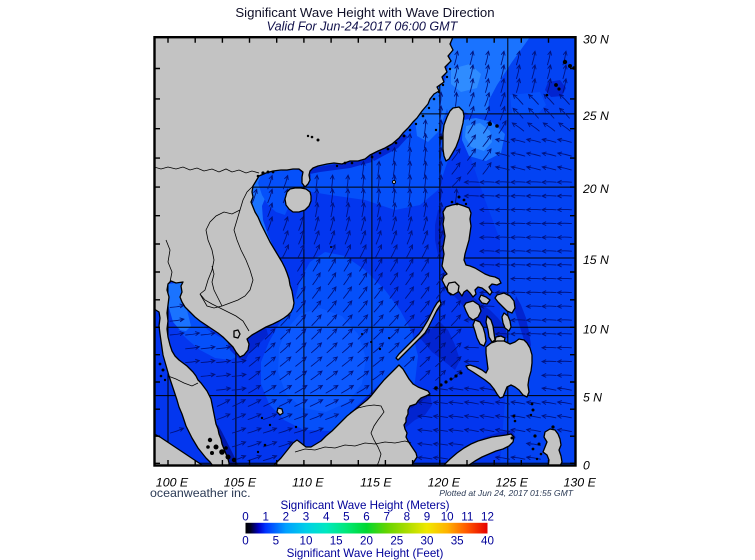  Describe the element at coordinates (308, 483) in the screenshot. I see `svg-text: 110 E` at that location.